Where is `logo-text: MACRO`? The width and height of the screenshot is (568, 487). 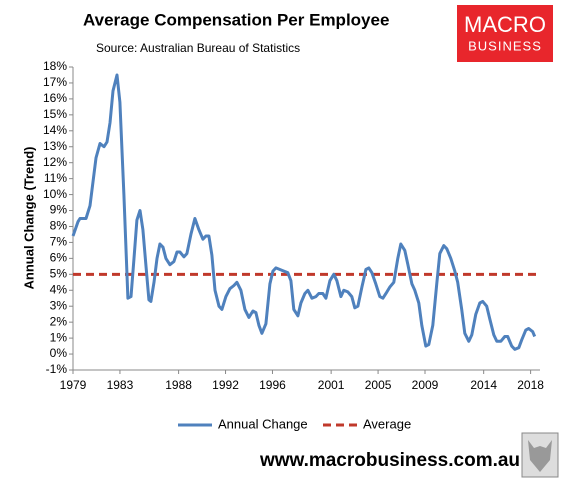 logo-text: MACRO is located at coordinates (505, 24).